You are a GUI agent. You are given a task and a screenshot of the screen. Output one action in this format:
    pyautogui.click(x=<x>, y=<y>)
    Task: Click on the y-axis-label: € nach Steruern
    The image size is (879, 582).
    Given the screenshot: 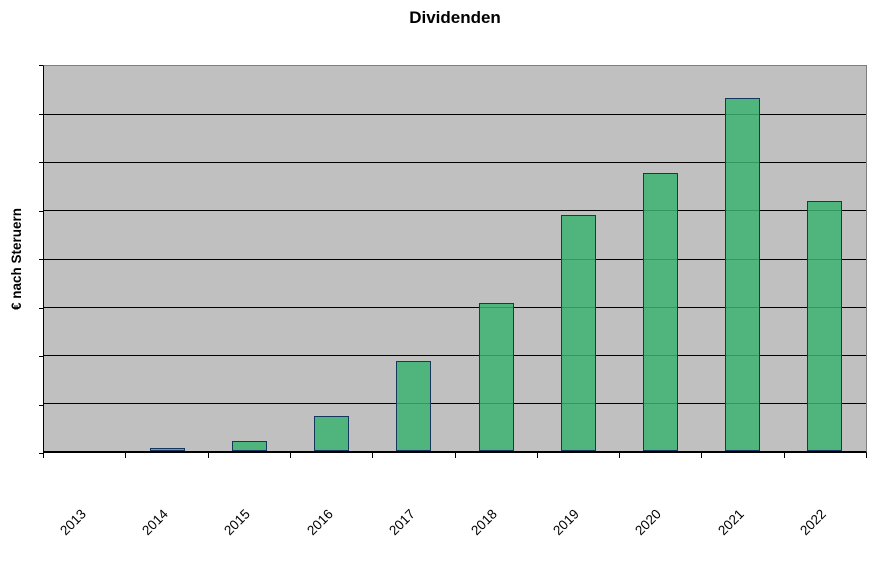 What is the action you would take?
    pyautogui.click(x=16, y=259)
    